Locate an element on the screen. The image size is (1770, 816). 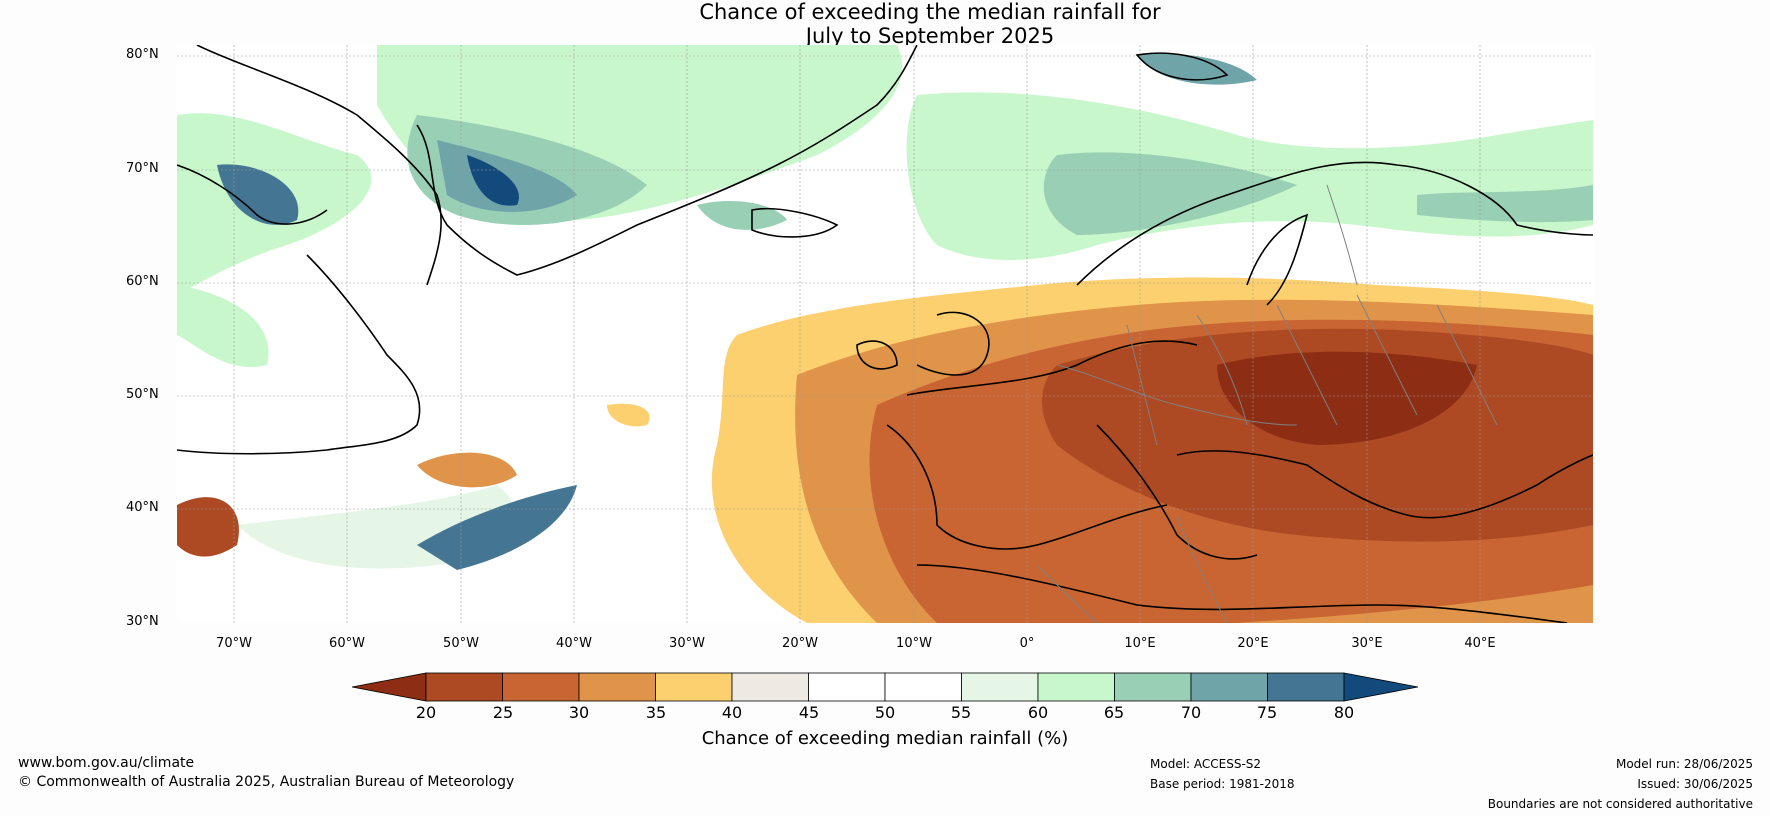
colorbar-tick: 65 is located at coordinates (1114, 712).